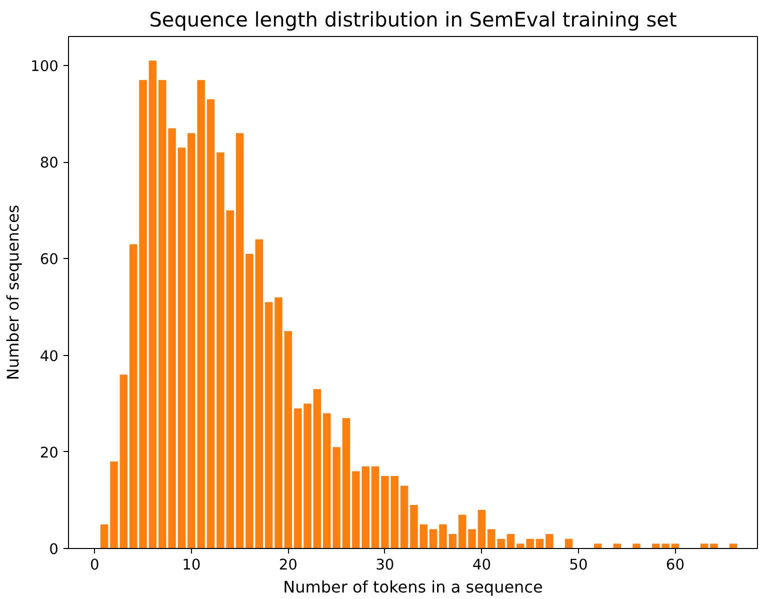 Image resolution: width=759 pixels, height=599 pixels. Describe the element at coordinates (44, 66) in the screenshot. I see `y-tick-label: 100` at that location.